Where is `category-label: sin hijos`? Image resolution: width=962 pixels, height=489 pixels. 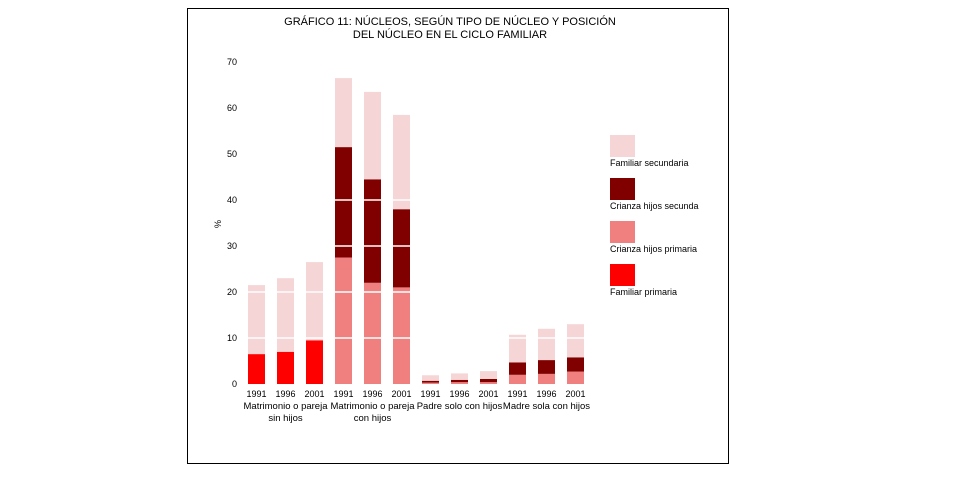 category-label: sin hijos is located at coordinates (285, 418).